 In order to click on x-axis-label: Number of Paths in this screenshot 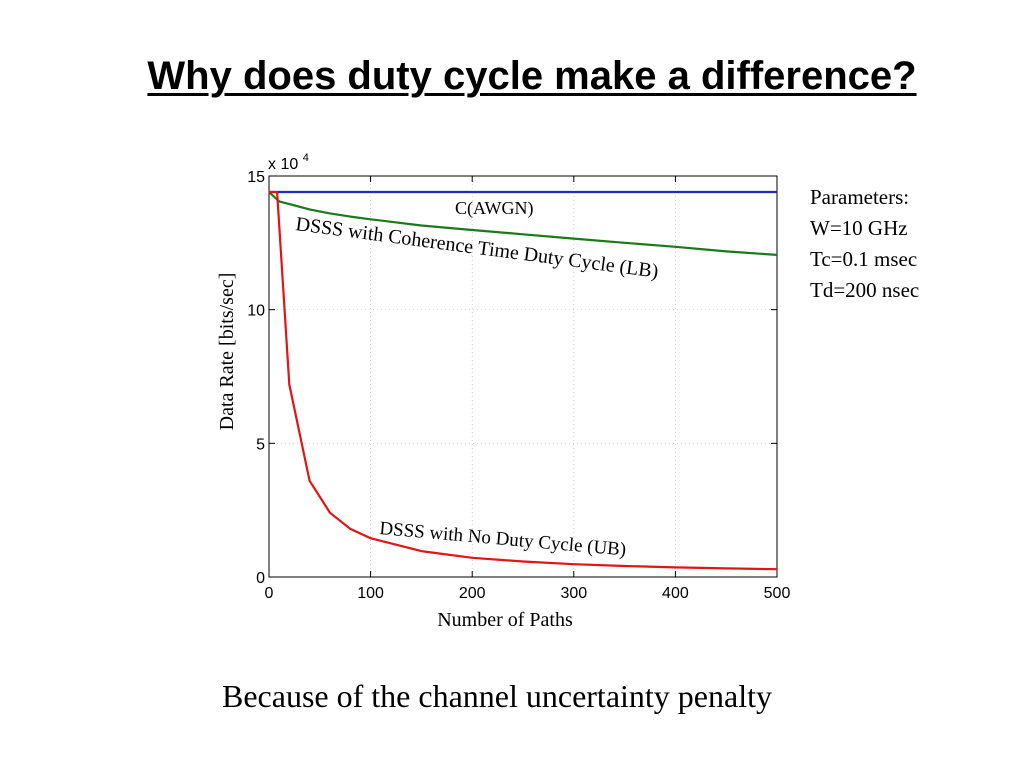, I will do `click(505, 620)`.